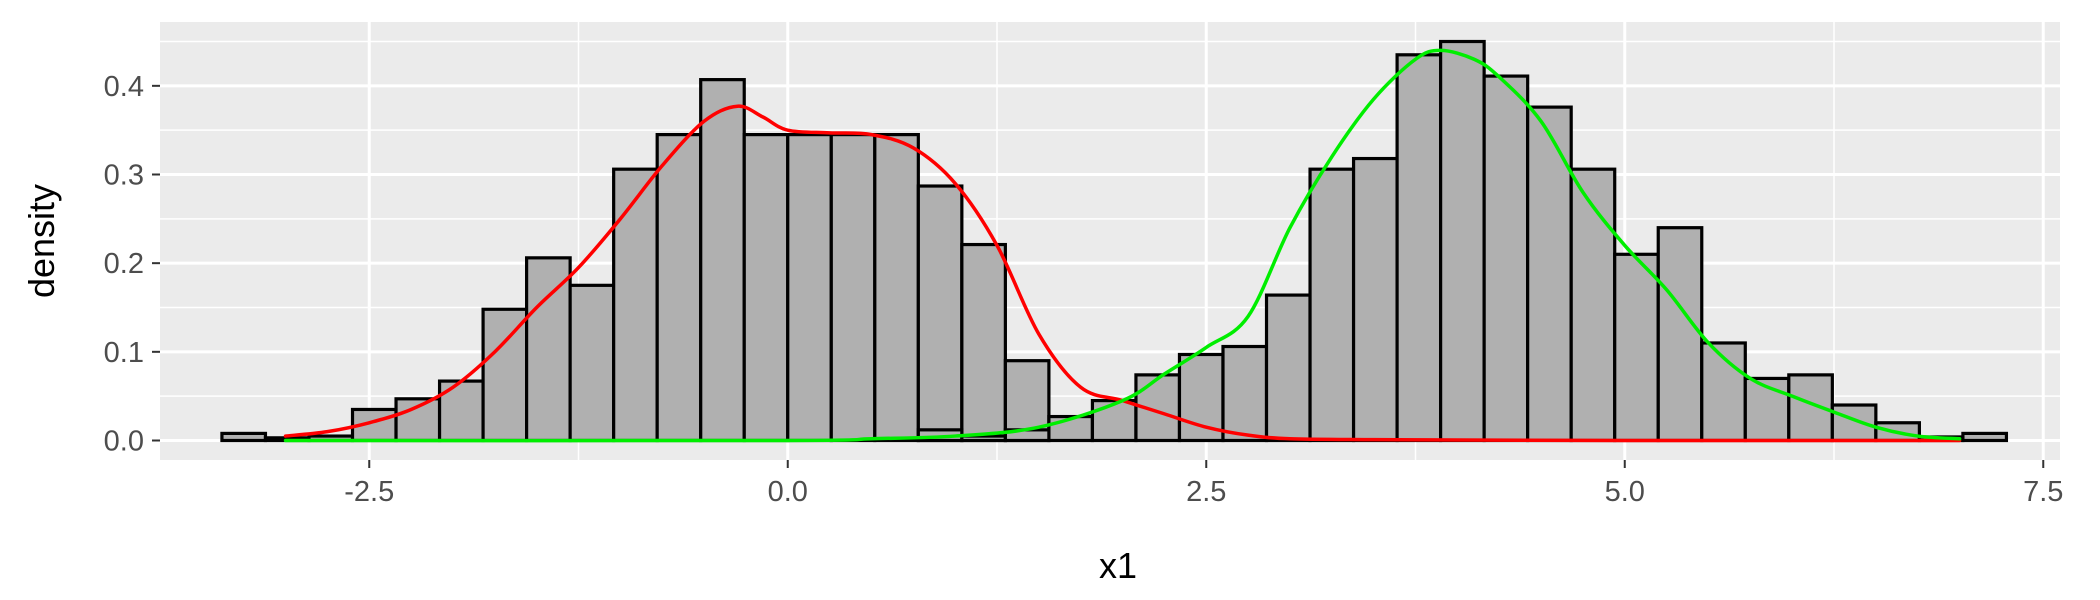 This screenshot has height=600, width=2100. What do you see at coordinates (41, 241) in the screenshot?
I see `y-axis-title: density` at bounding box center [41, 241].